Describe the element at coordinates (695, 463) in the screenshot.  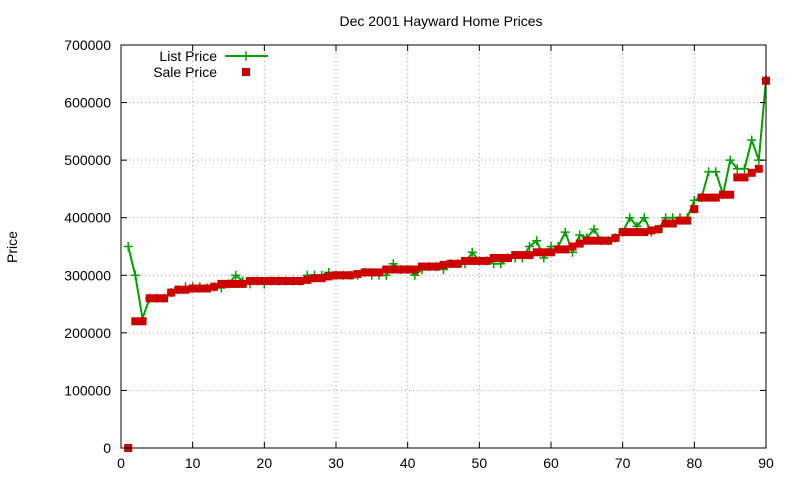
I see `x-tick-label: 80` at that location.